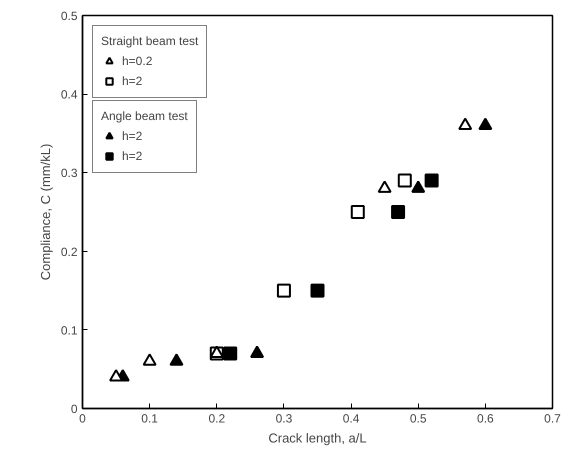 This screenshot has width=575, height=466. Describe the element at coordinates (418, 419) in the screenshot. I see `x-tick-label: 0.5` at that location.